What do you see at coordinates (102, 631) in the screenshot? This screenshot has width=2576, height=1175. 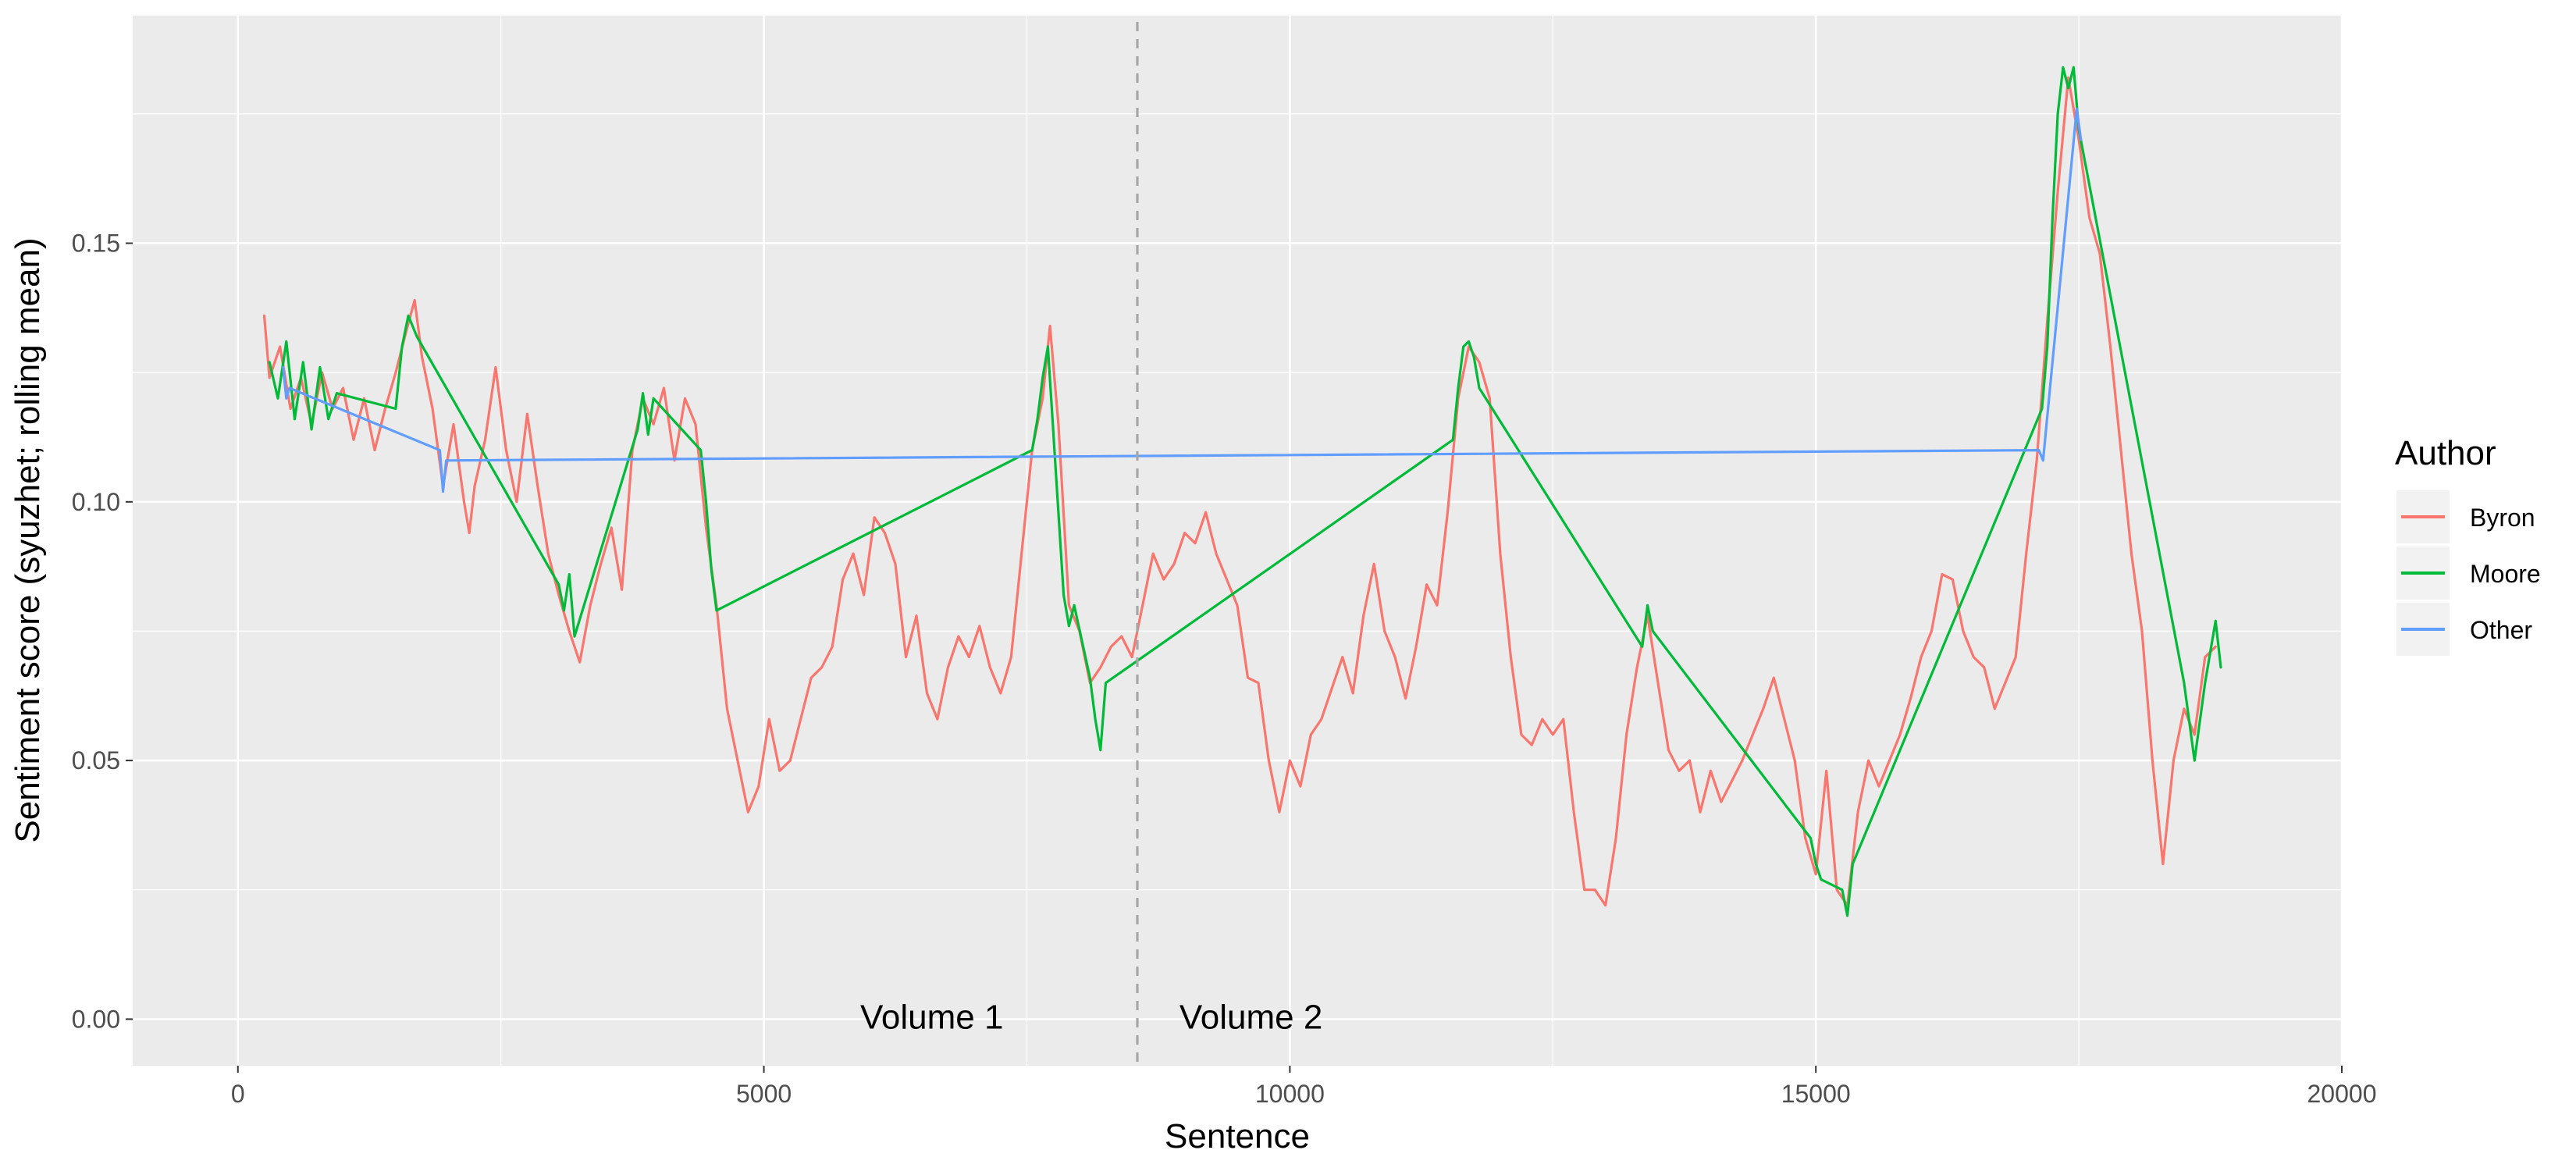 I see `y-axis: 0.00 0.05 0.10 0.15` at bounding box center [102, 631].